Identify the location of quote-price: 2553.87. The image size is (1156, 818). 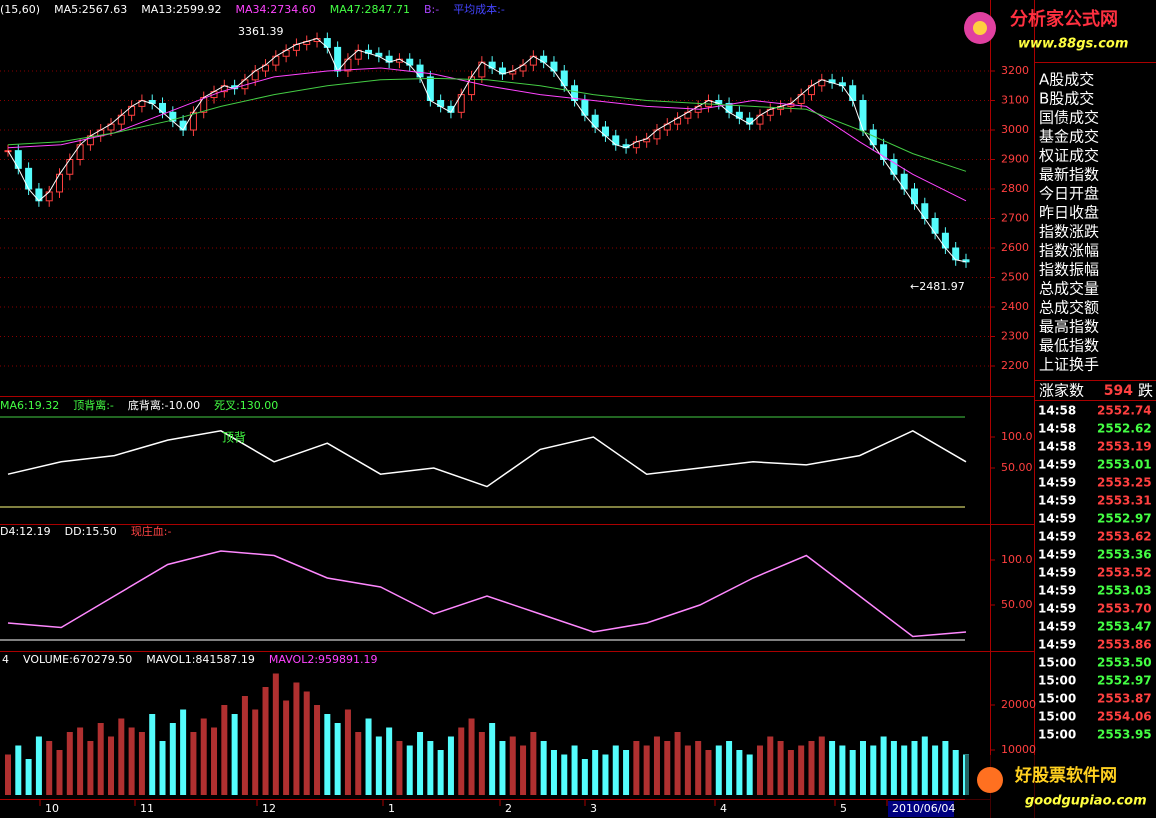
(1124, 699).